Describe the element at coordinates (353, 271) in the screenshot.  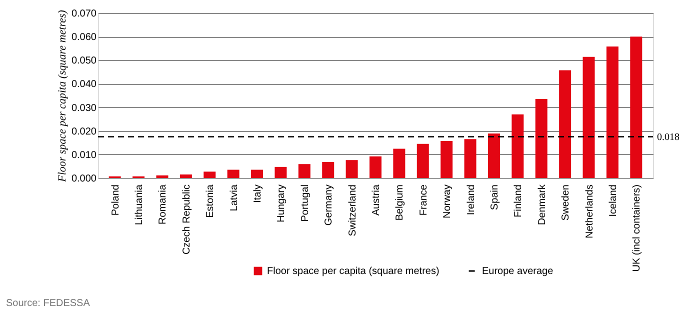
I see `legend-label: Floor space per capita (square metres)` at that location.